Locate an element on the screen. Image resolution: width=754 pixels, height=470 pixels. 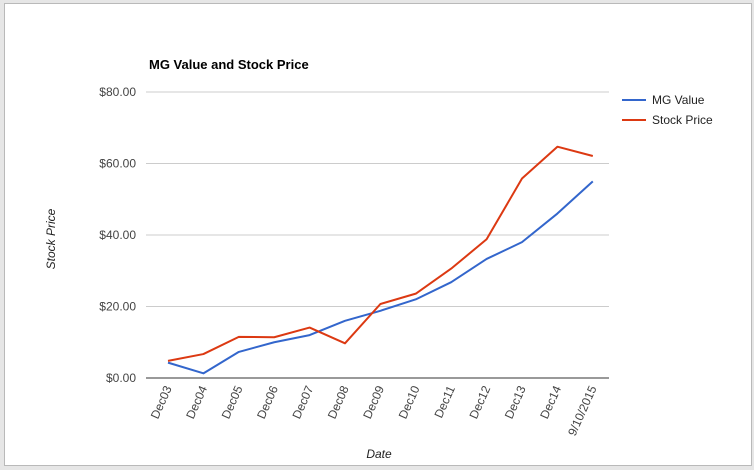
x-tick-label: Dec12 is located at coordinates (479, 402).